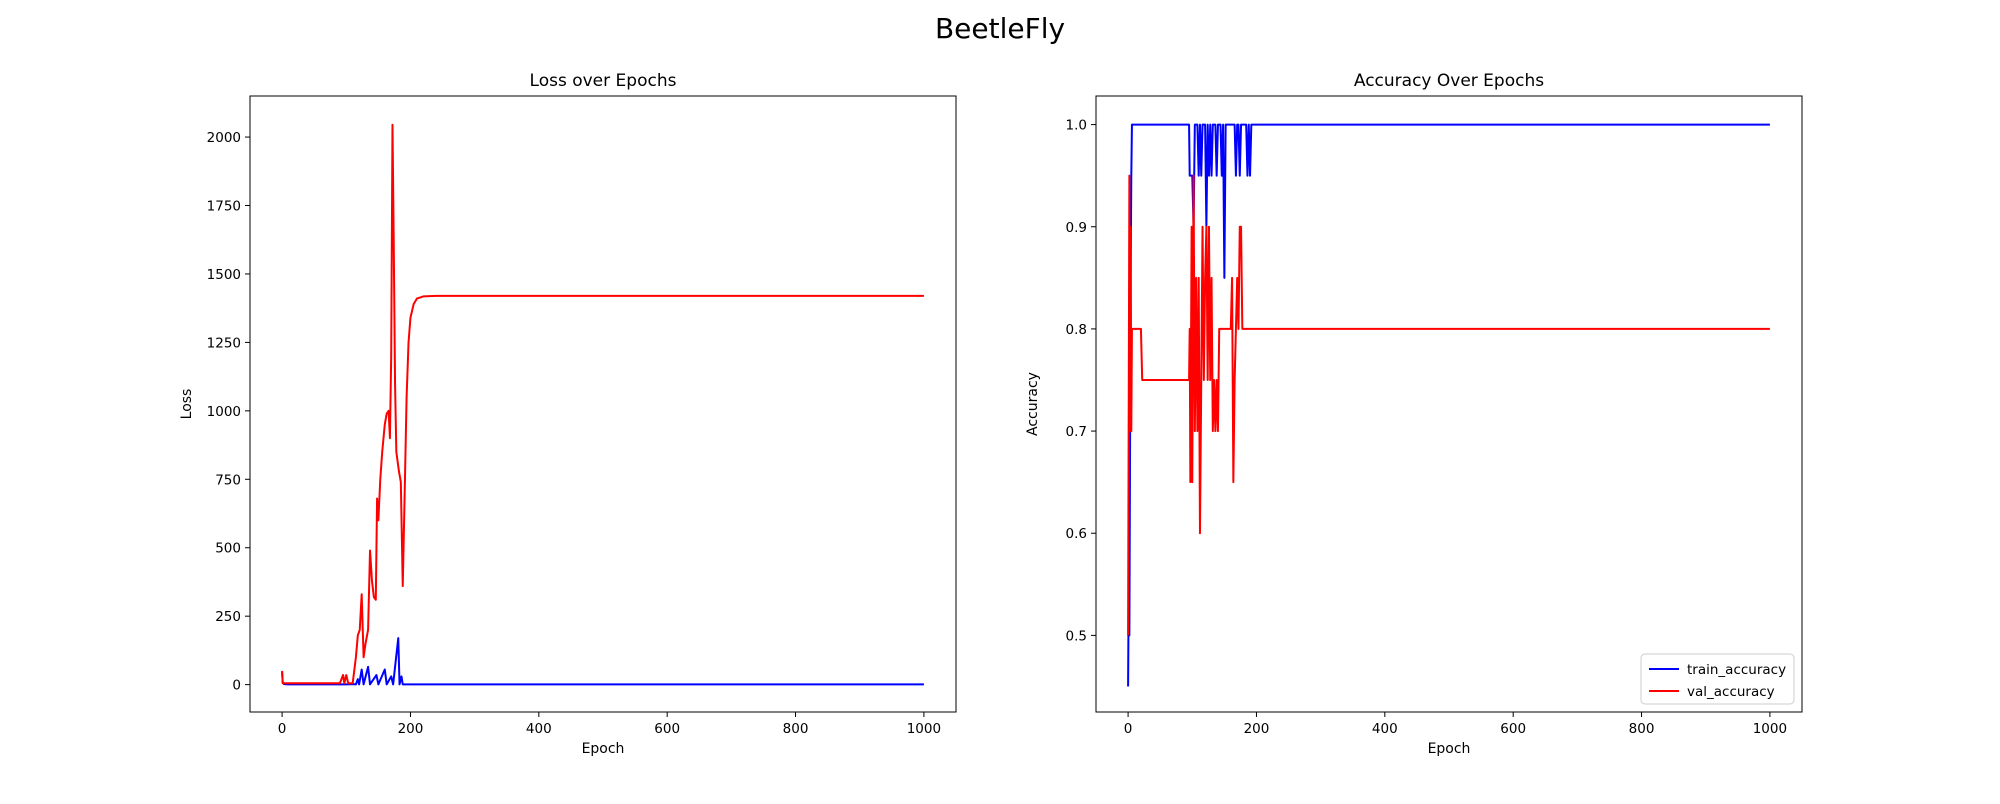  What do you see at coordinates (1076, 228) in the screenshot?
I see `accuracy-y-tick-label: 0.9` at bounding box center [1076, 228].